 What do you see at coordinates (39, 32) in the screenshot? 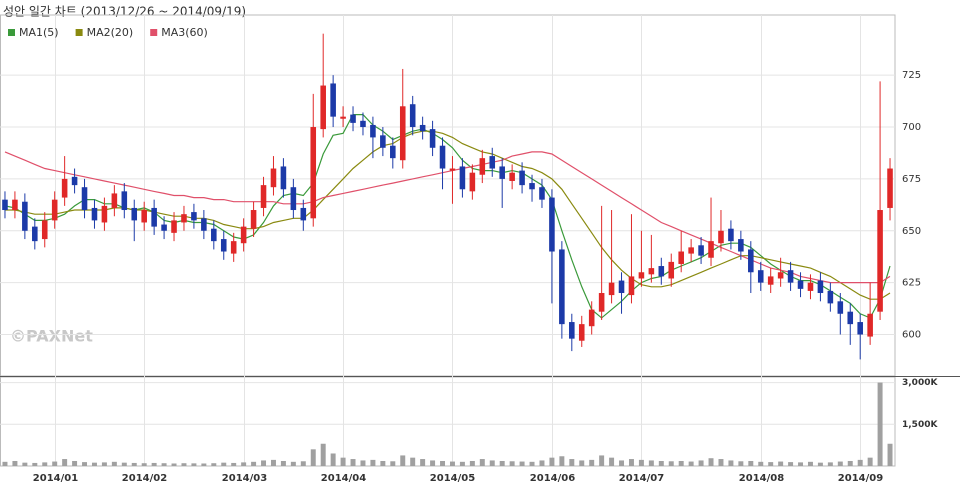
I see `legend-label: MA1(5)` at bounding box center [39, 32].